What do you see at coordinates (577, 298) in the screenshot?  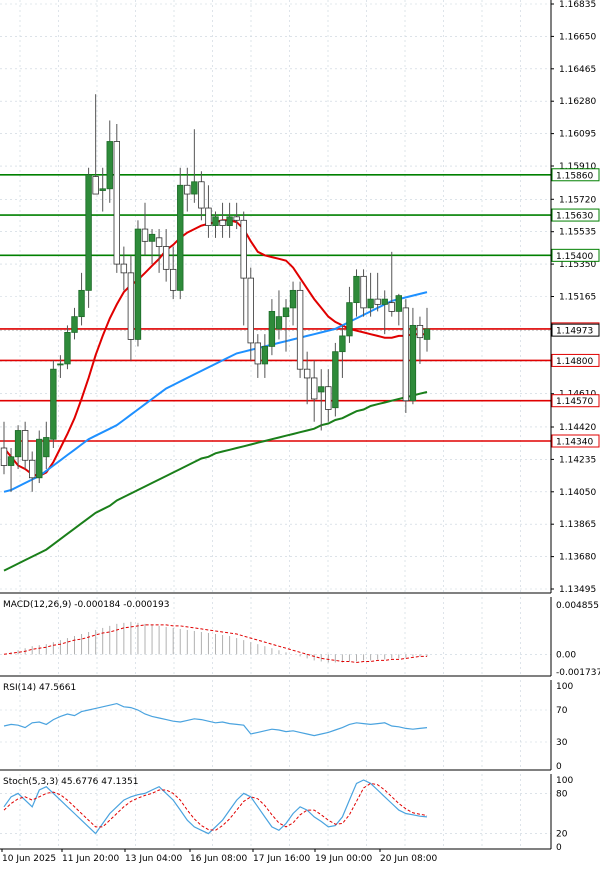 I see `y-tick-label: 1.15165` at bounding box center [577, 298].